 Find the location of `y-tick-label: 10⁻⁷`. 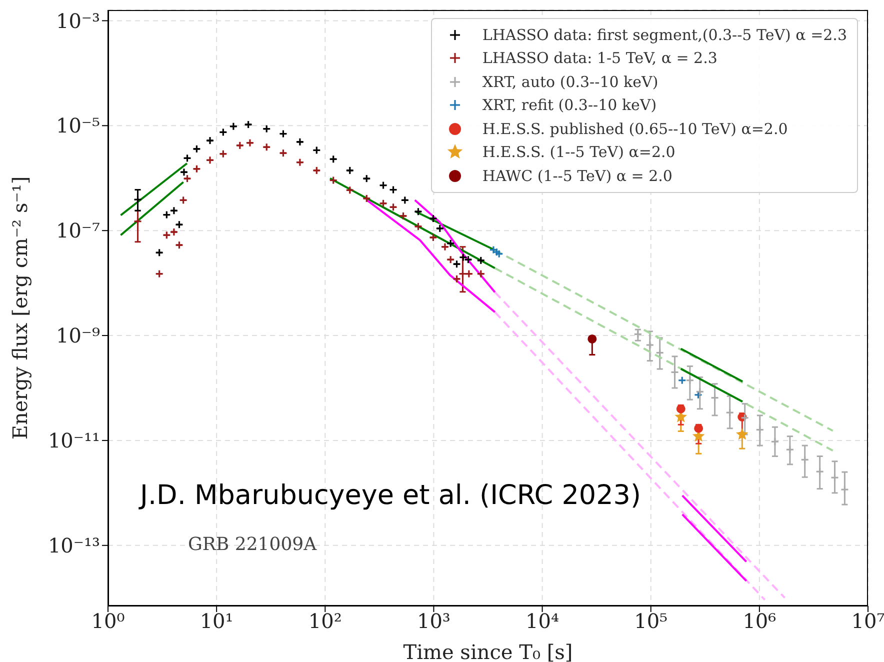

y-tick-label: 10⁻⁷ is located at coordinates (78, 230).